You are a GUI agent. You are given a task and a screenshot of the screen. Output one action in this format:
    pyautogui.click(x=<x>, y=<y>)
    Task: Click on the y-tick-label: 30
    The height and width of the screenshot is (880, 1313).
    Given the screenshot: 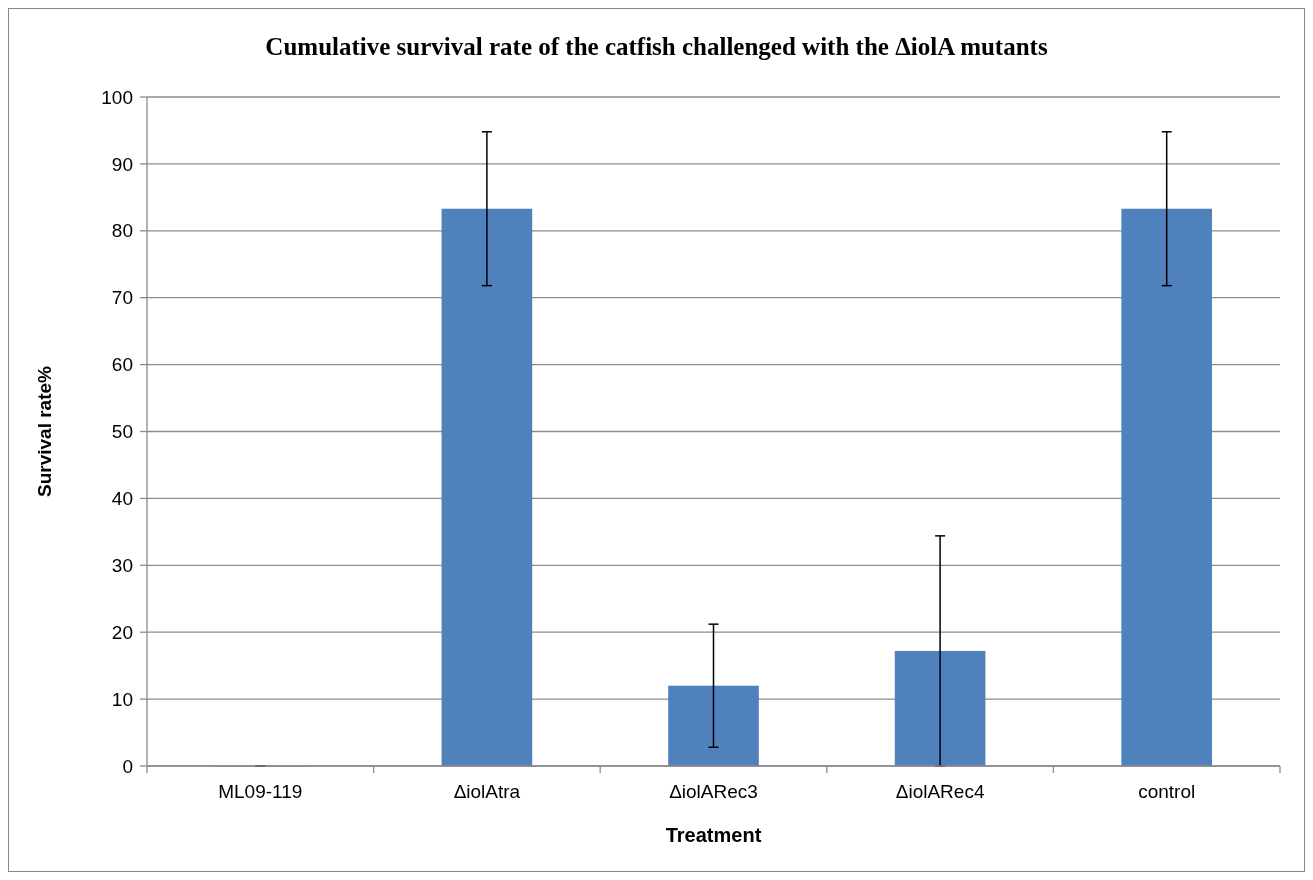 What is the action you would take?
    pyautogui.click(x=122, y=565)
    